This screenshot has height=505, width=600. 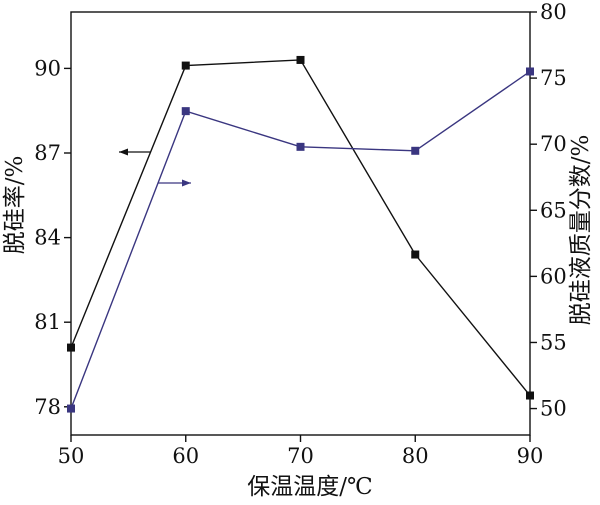 What do you see at coordinates (185, 456) in the screenshot?
I see `x-tick-label: 60` at bounding box center [185, 456].